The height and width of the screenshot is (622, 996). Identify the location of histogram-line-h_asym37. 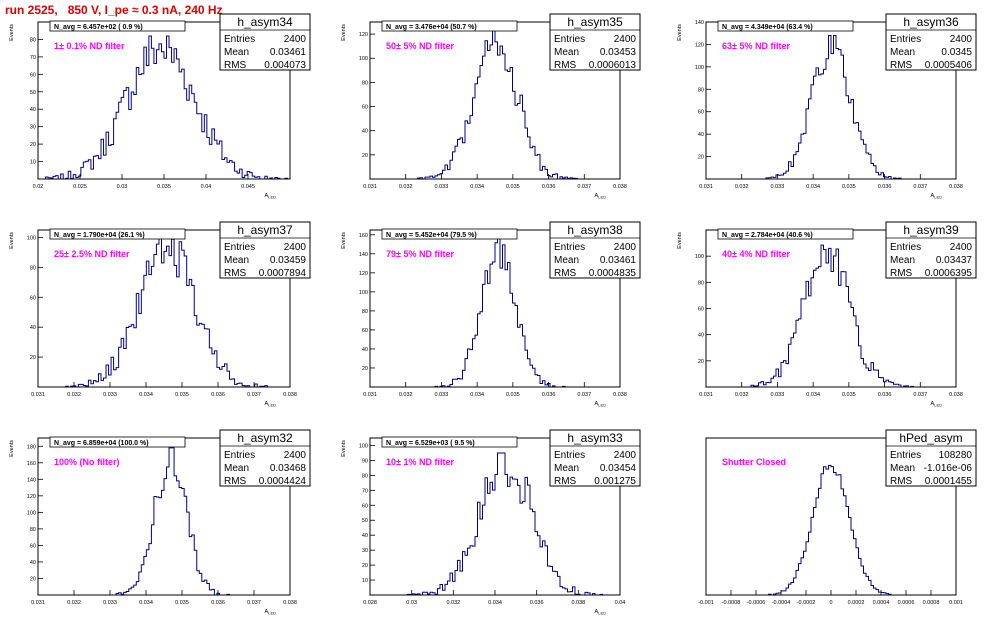
(164, 311).